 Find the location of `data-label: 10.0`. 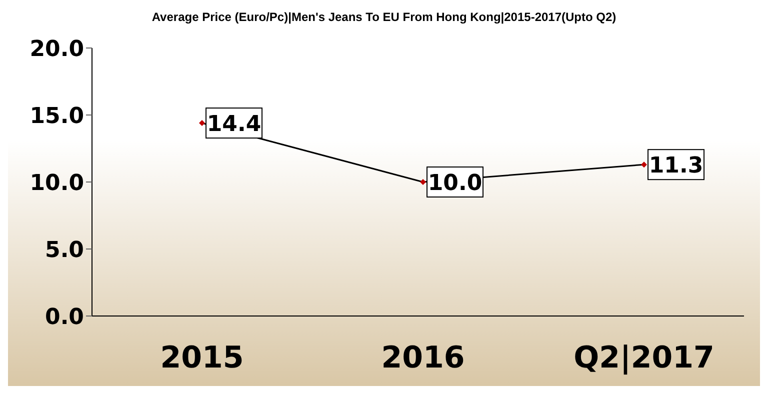

data-label: 10.0 is located at coordinates (455, 183).